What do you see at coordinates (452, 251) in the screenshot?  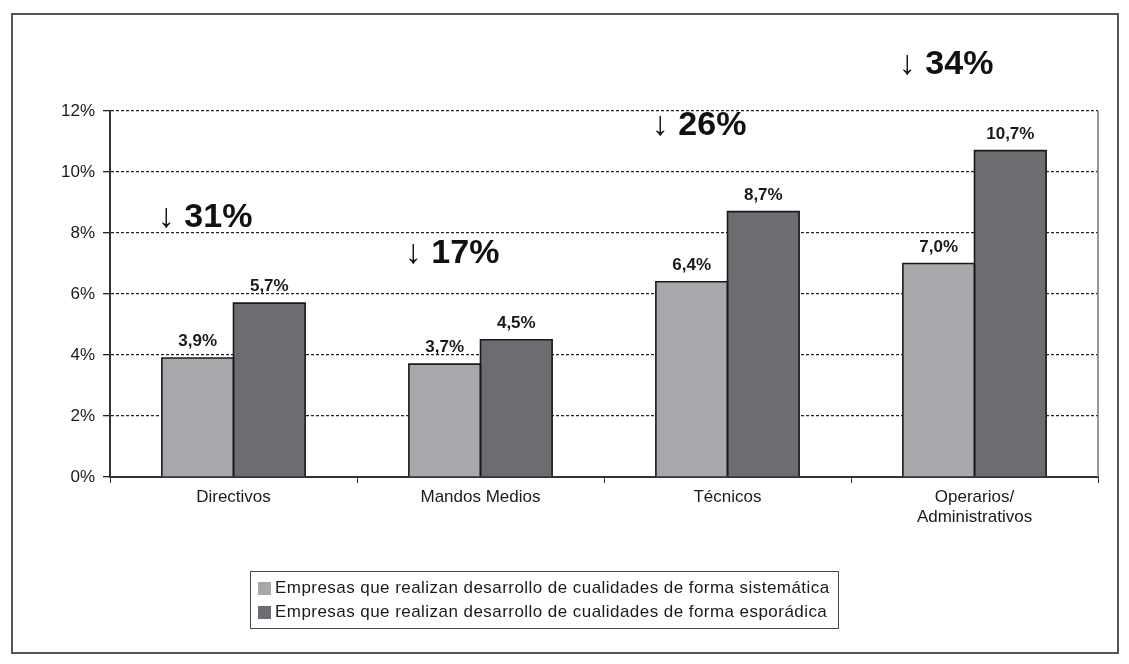 I see `annotation: ↓ 17%` at bounding box center [452, 251].